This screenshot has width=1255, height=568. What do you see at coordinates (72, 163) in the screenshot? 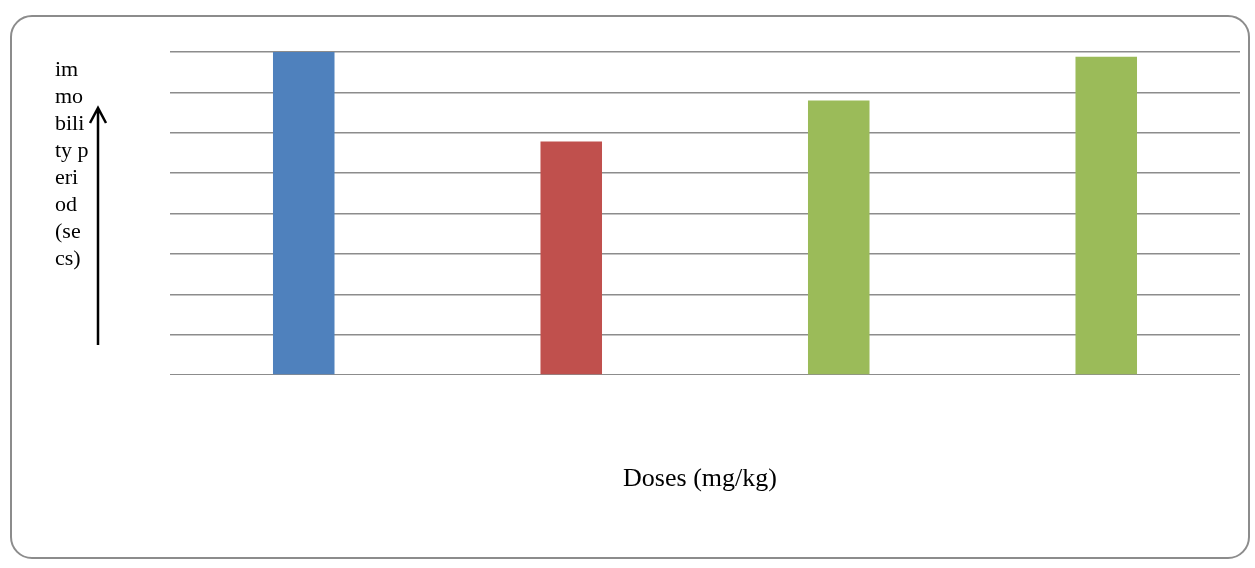
I see `y-axis-title: immobility period (secs)` at bounding box center [72, 163].